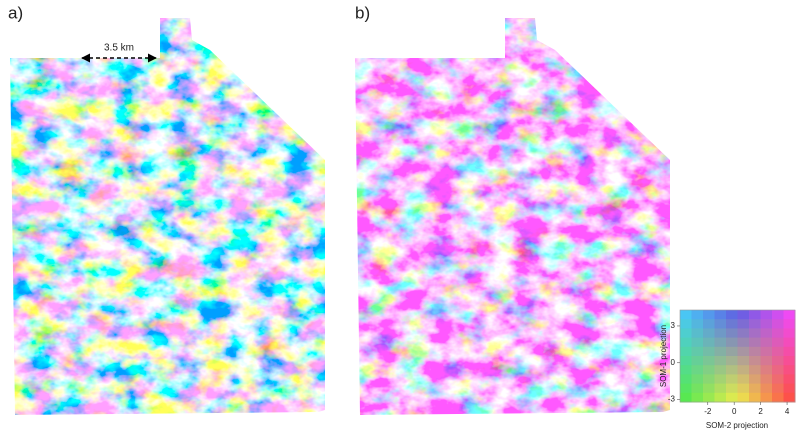 This screenshot has height=442, width=800. Describe the element at coordinates (15, 12) in the screenshot. I see `panel-label: a)` at that location.